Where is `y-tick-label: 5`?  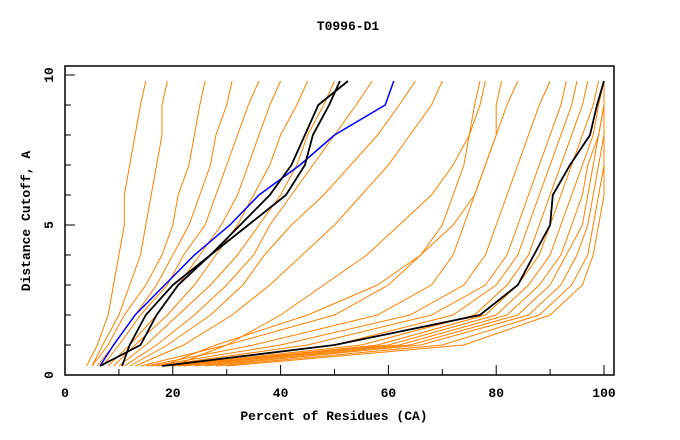
y-tick-label: 5 is located at coordinates (49, 225).